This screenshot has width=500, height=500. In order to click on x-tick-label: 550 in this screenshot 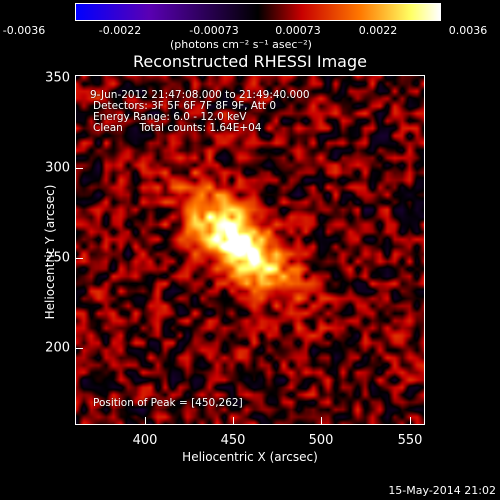, I will do `click(410, 440)`.